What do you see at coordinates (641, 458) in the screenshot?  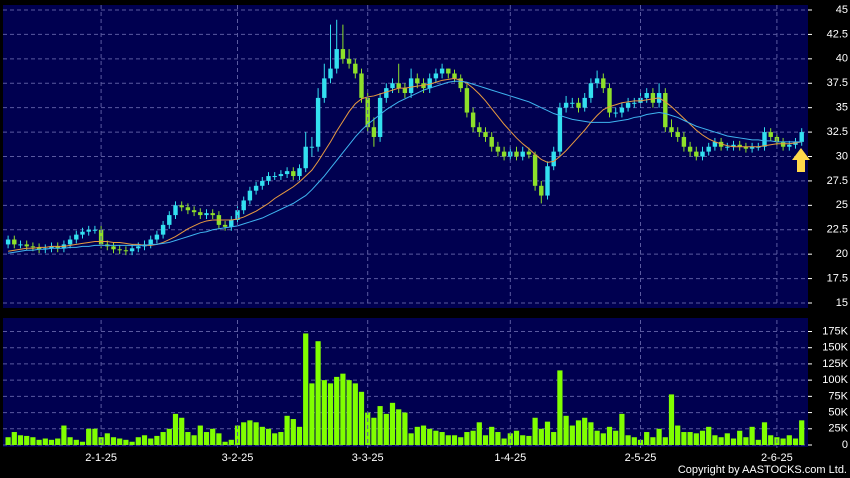 I see `x-tick-label: 2-5-25` at bounding box center [641, 458].